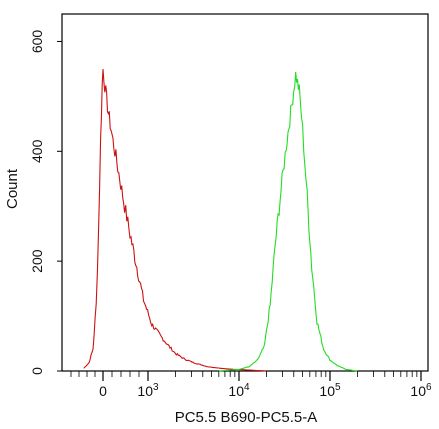  What do you see at coordinates (103, 391) in the screenshot?
I see `x-tick-label: 0` at bounding box center [103, 391].